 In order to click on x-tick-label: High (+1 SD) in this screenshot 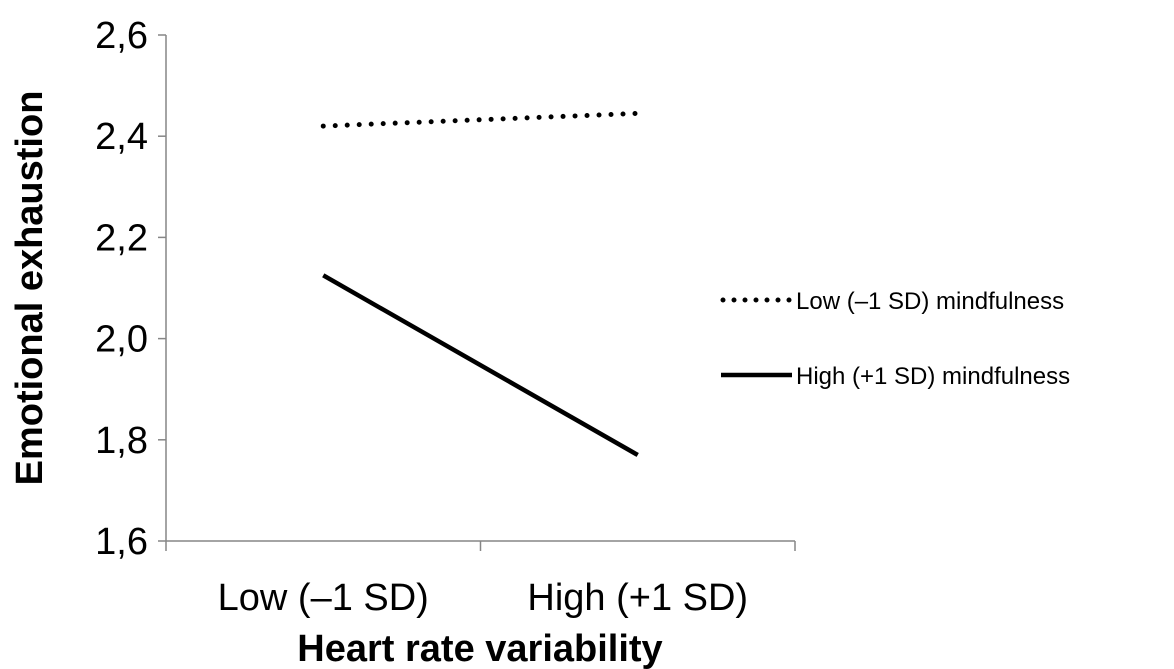, I will do `click(637, 598)`.